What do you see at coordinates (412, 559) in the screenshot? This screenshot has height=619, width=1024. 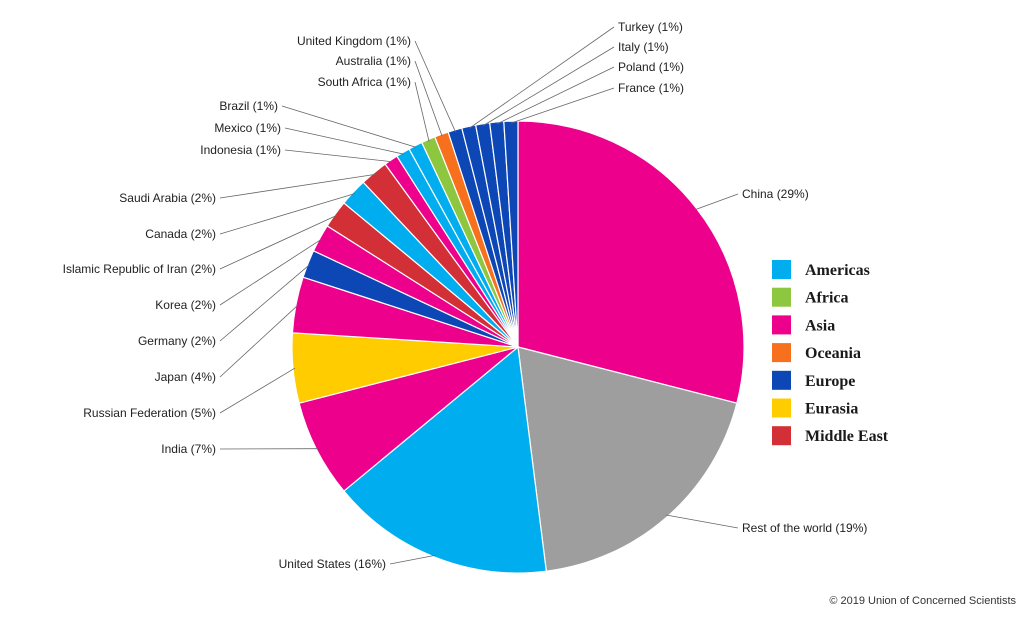 I see `leader-line-united-states` at bounding box center [412, 559].